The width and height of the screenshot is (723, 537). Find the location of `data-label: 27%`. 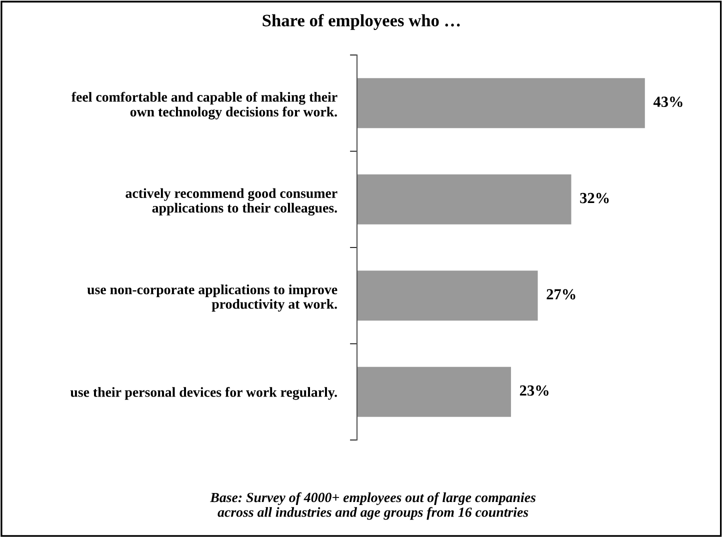

data-label: 27% is located at coordinates (561, 294).